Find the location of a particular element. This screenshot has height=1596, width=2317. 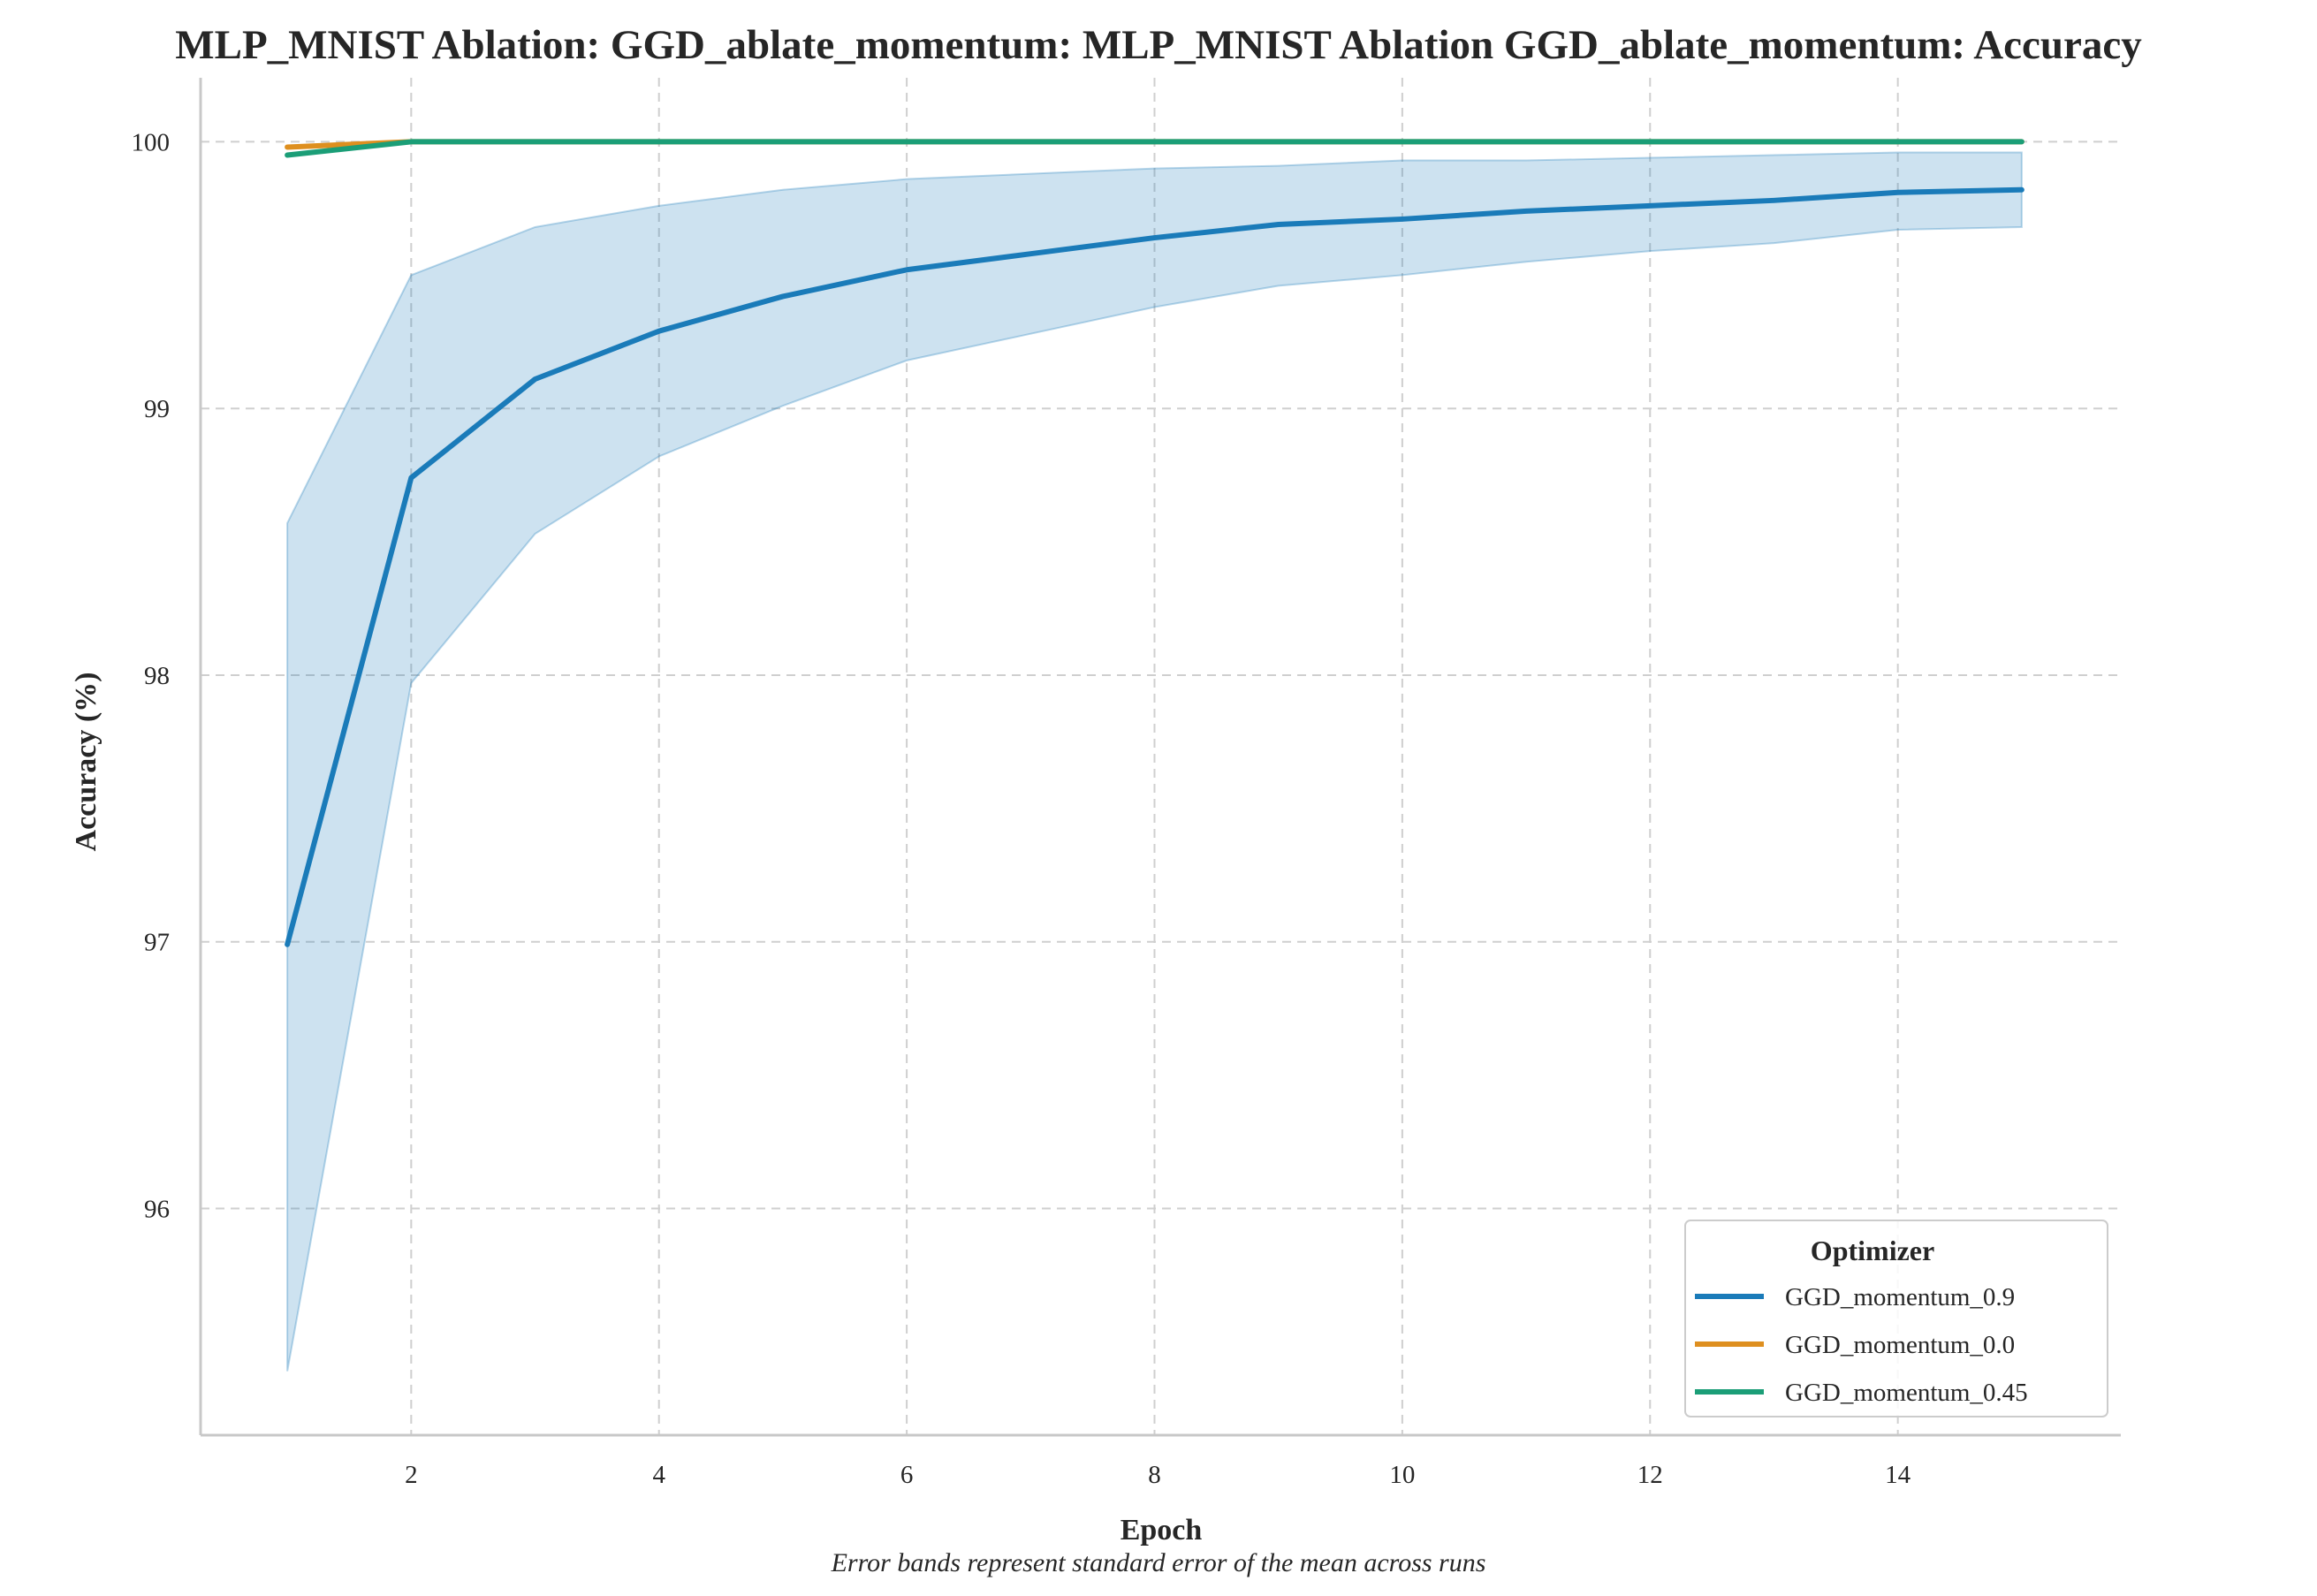

x-axis-label: Epoch is located at coordinates (1162, 1530).